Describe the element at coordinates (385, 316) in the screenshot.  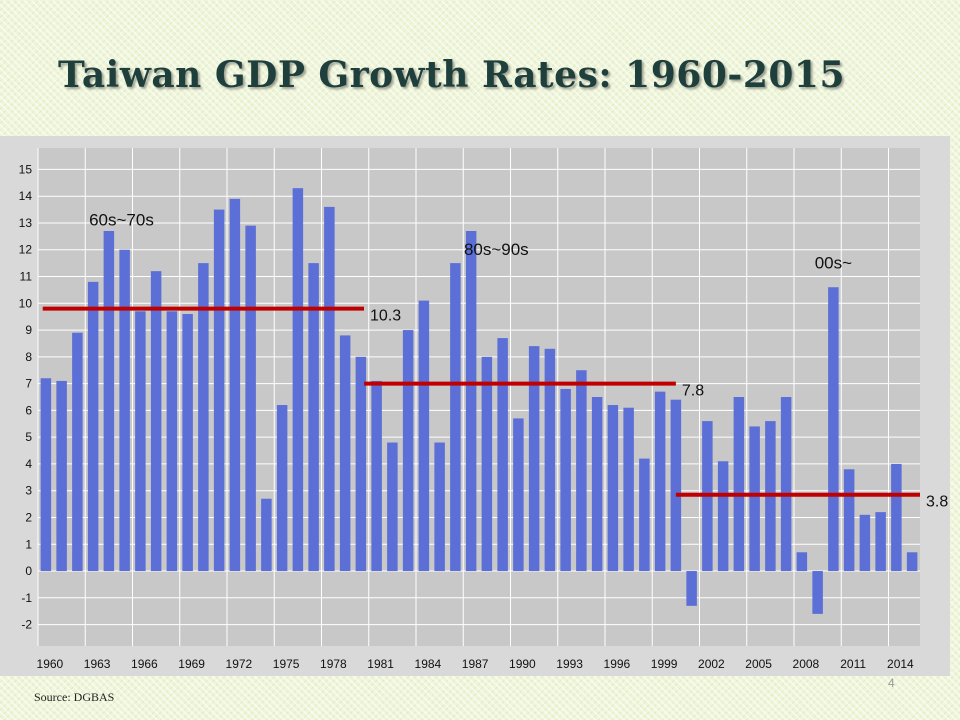
I see `average-label: 10.3` at that location.